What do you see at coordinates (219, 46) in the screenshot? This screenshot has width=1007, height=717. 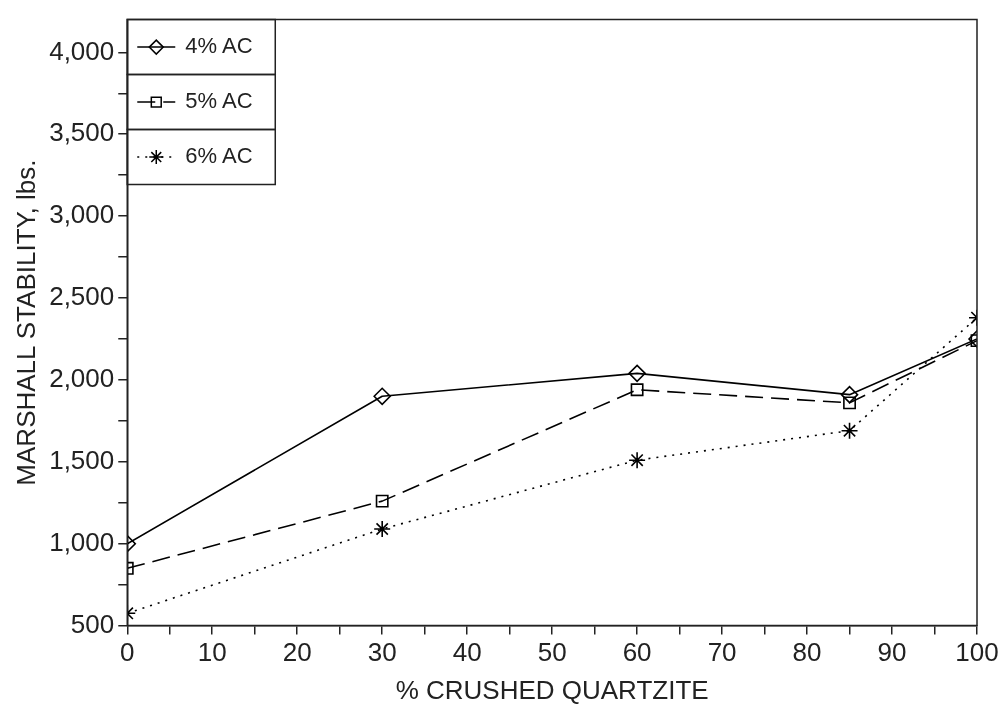 I see `legend-label: 4% AC` at bounding box center [219, 46].